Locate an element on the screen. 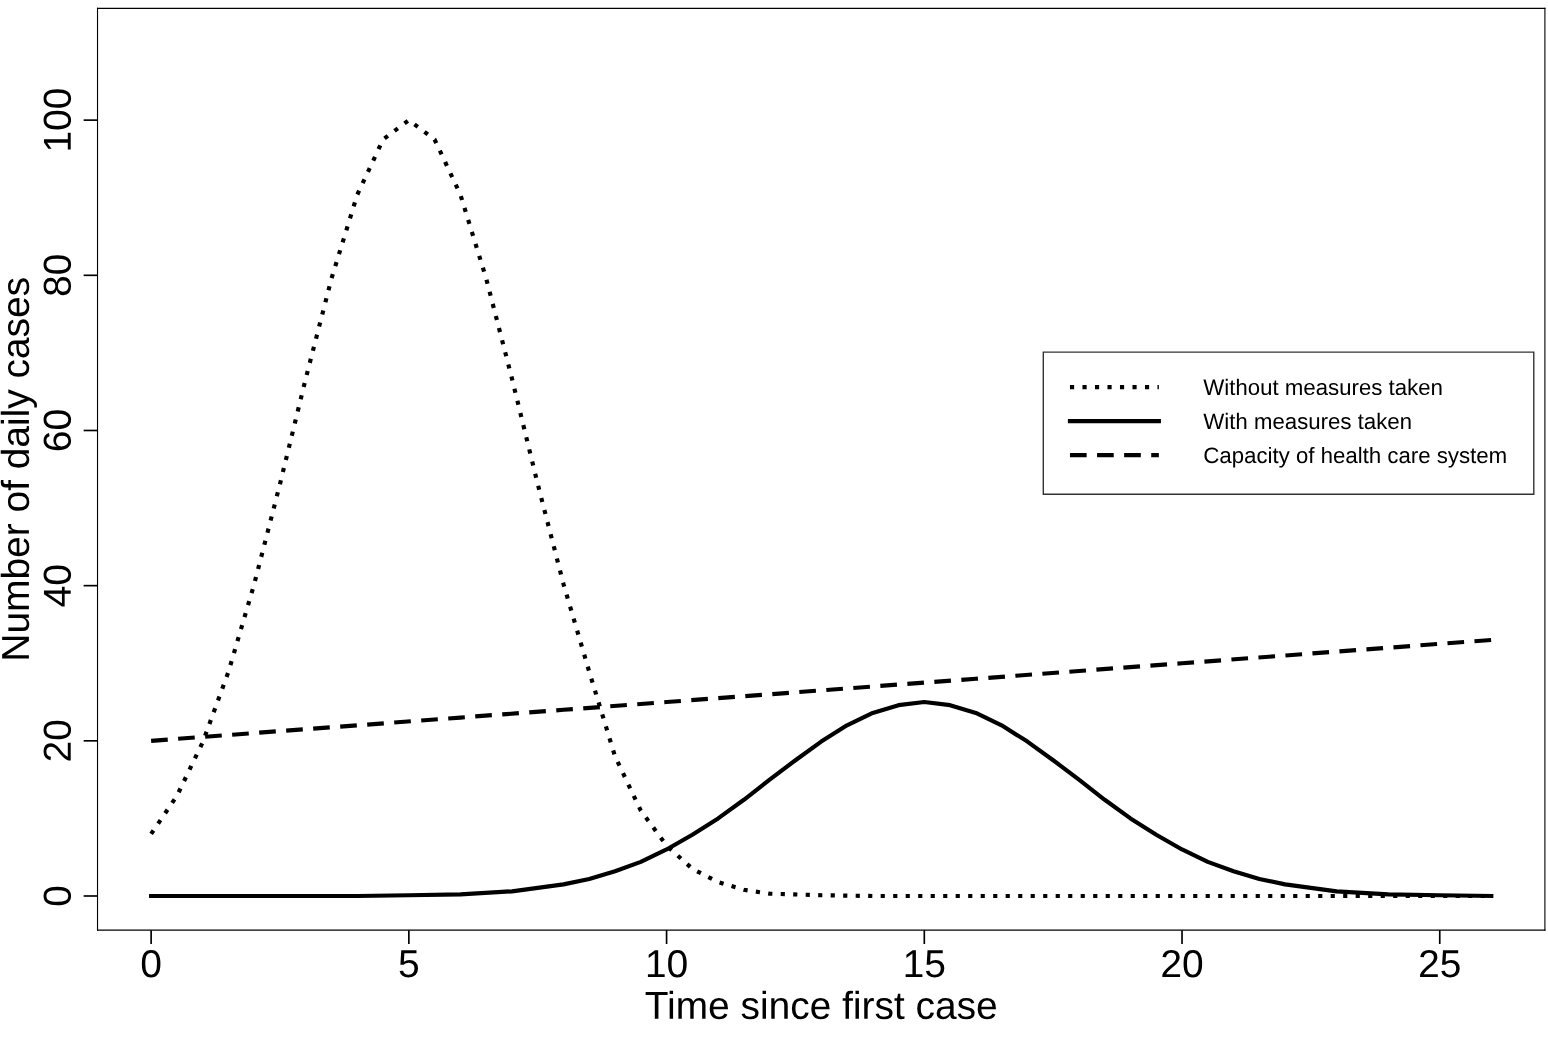 The image size is (1548, 1051). y-tick-label: 80 is located at coordinates (57, 275).